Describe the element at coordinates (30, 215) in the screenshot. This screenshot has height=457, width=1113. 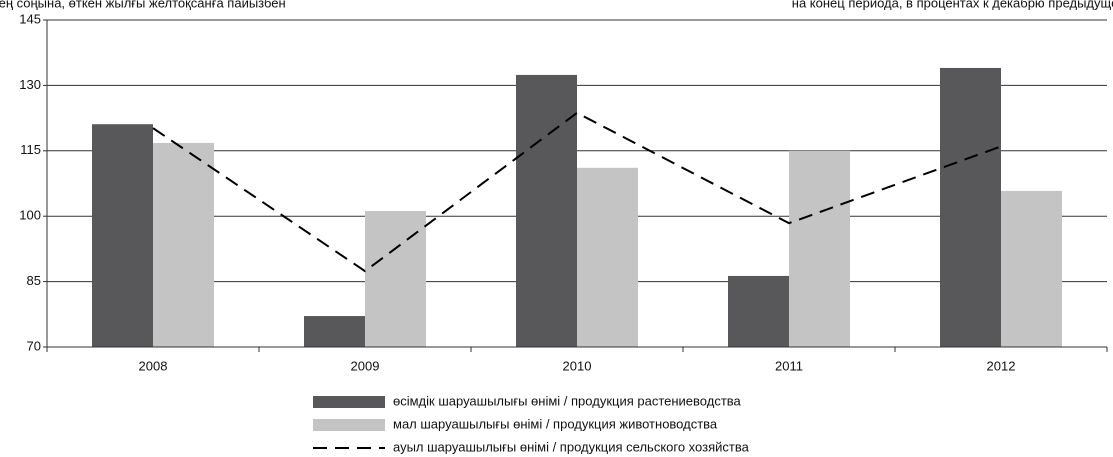
I see `y-tick-label: 100` at that location.